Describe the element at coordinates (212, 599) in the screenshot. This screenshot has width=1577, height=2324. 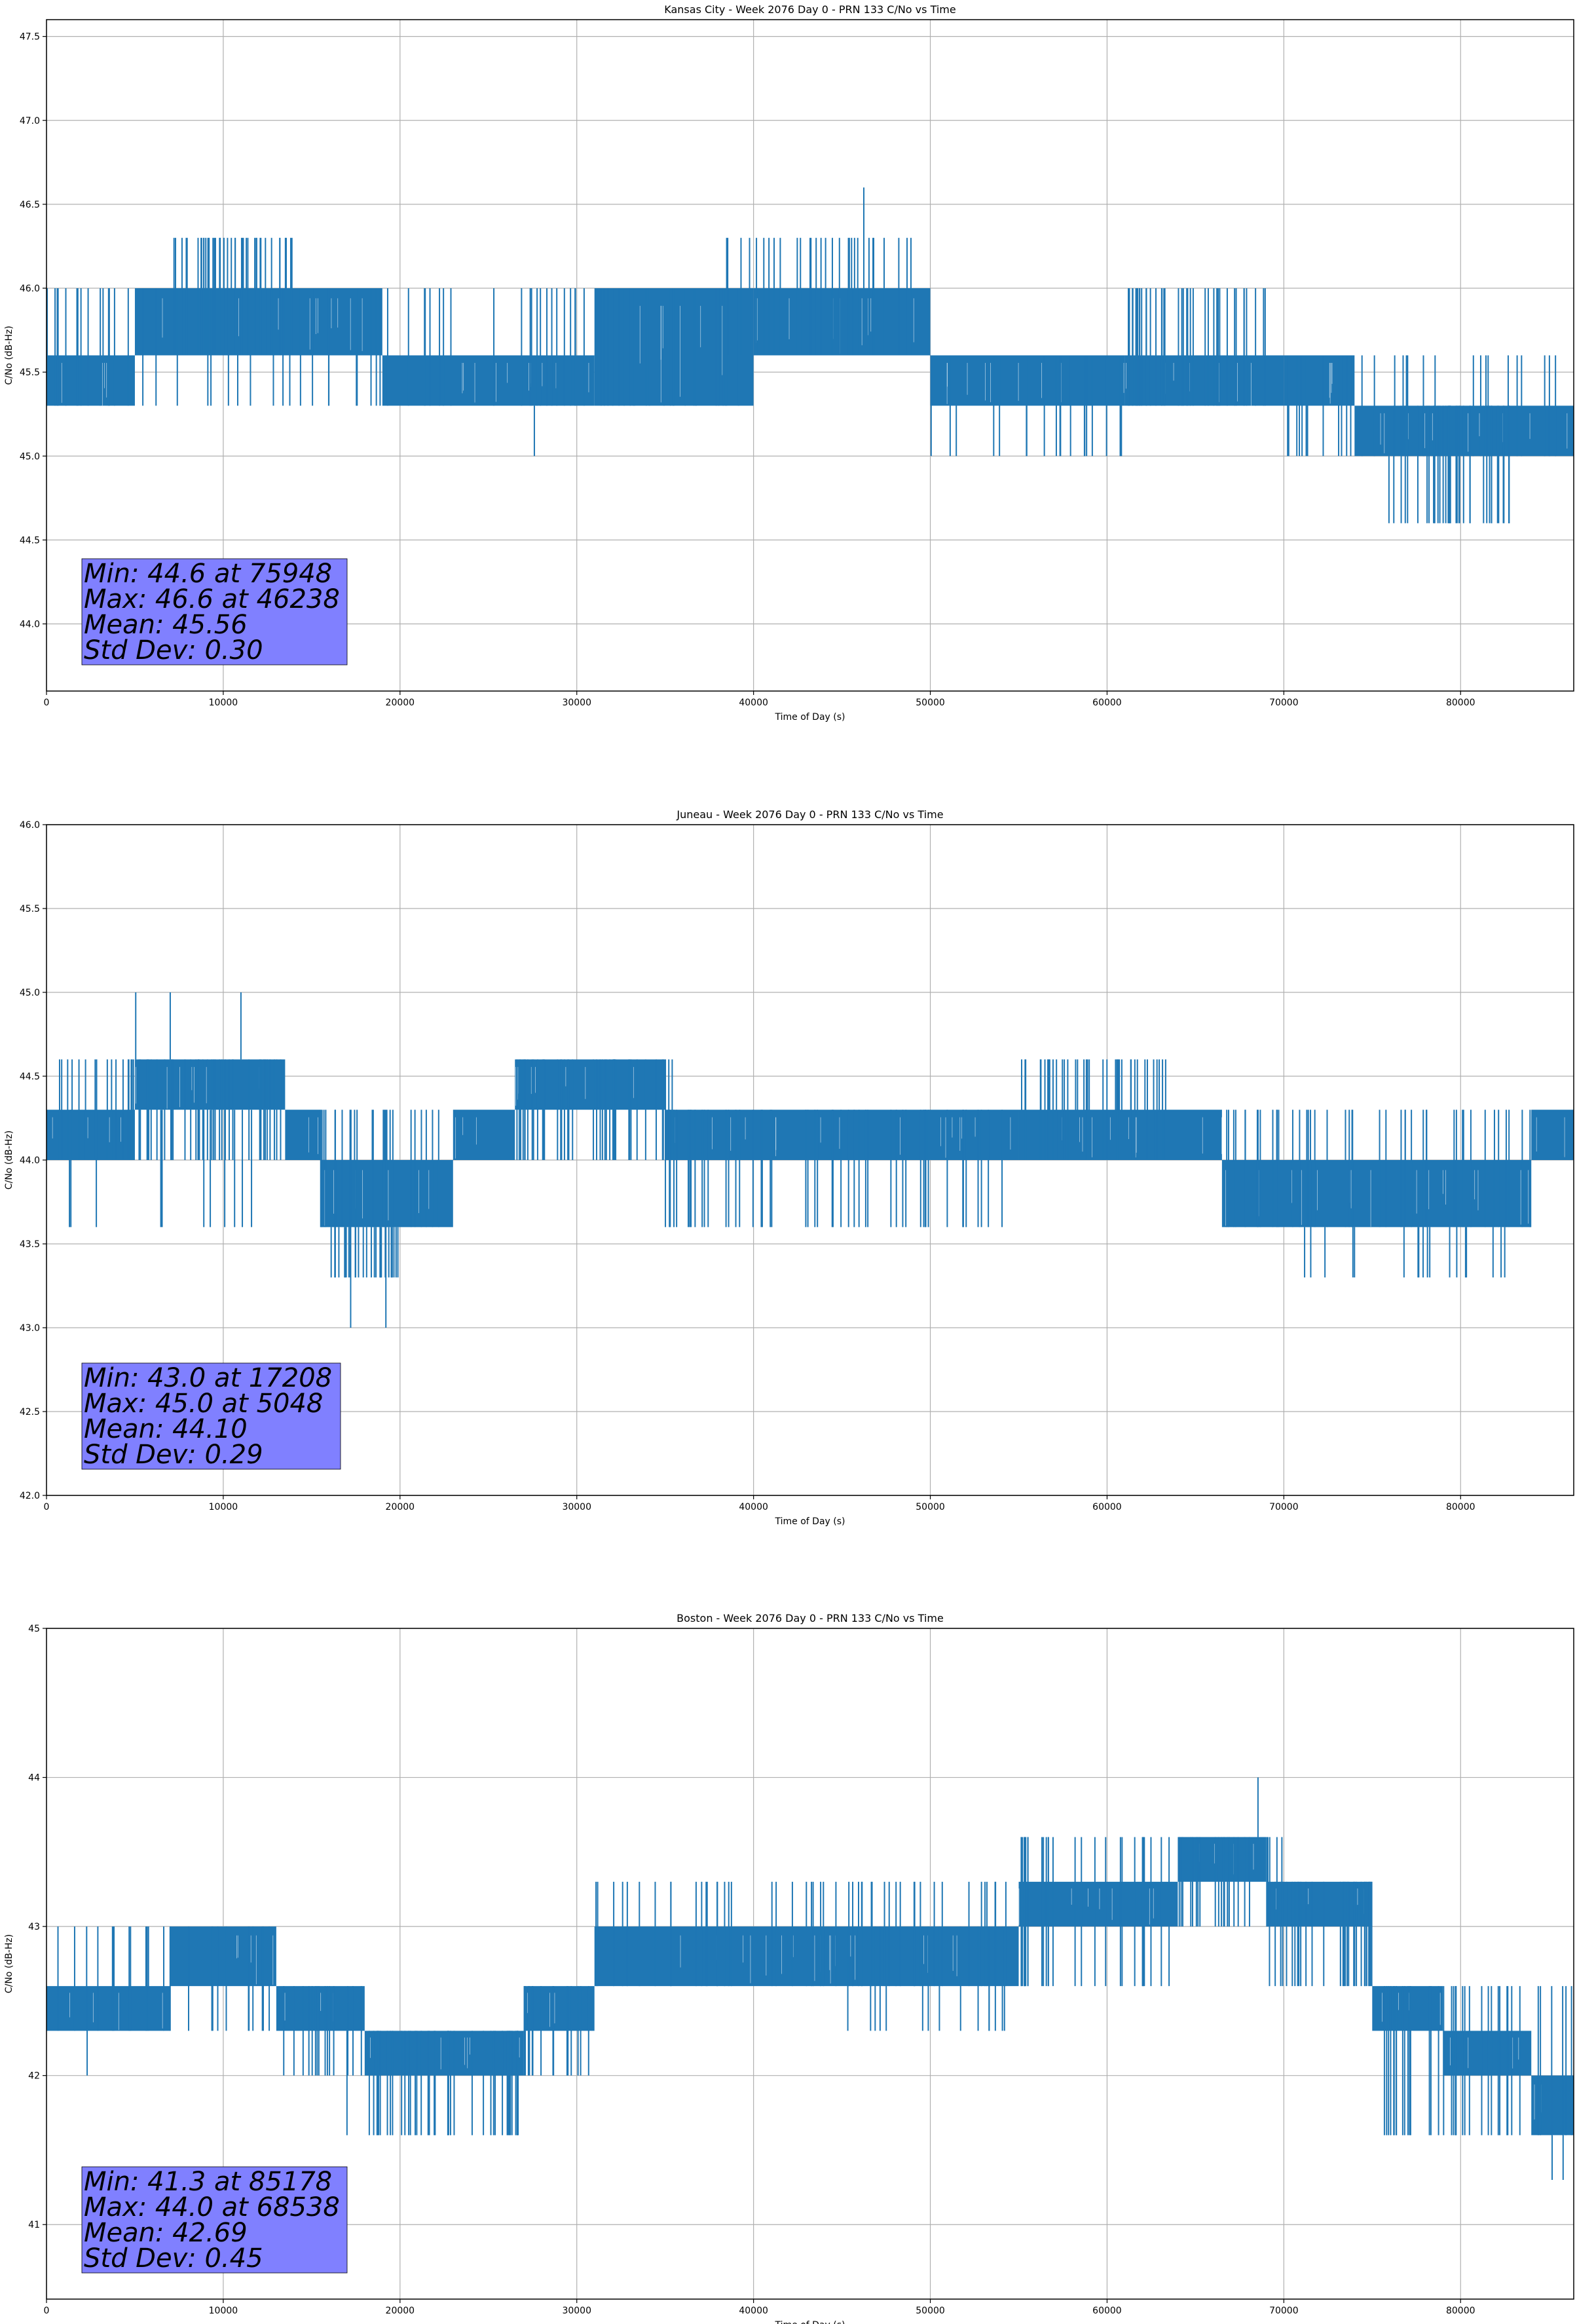
I see `stats-line: Max: 46.6 at 46238` at that location.